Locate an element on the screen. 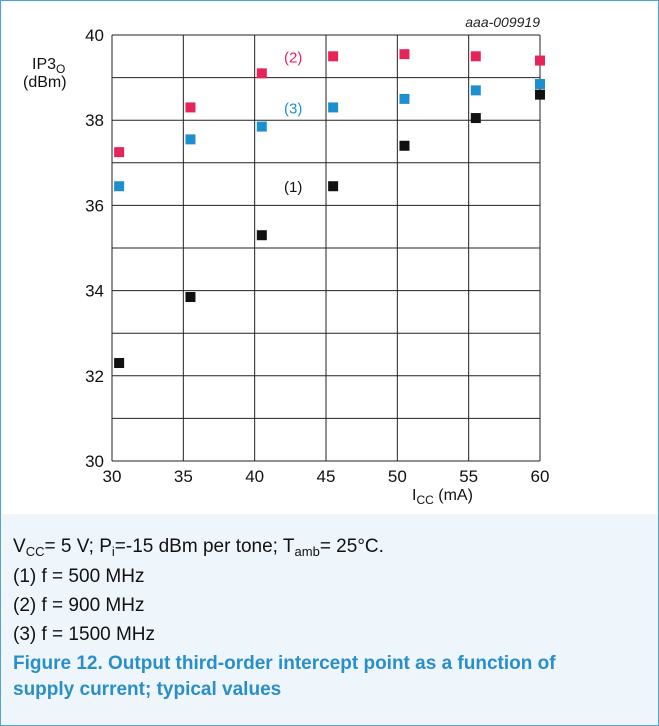  legend-item-2: (2) f = 900 MHz is located at coordinates (79, 605).